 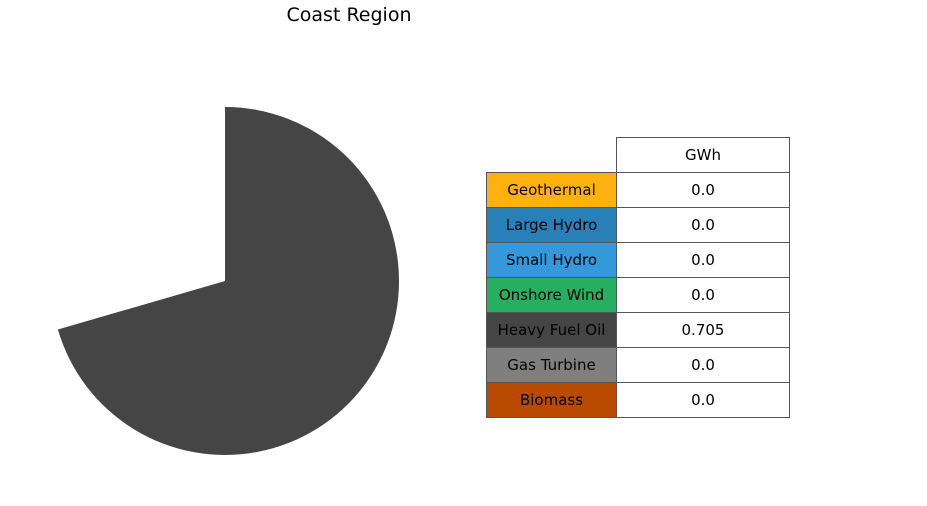 I want to click on table-row: Geothermal 0.0, so click(x=638, y=190).